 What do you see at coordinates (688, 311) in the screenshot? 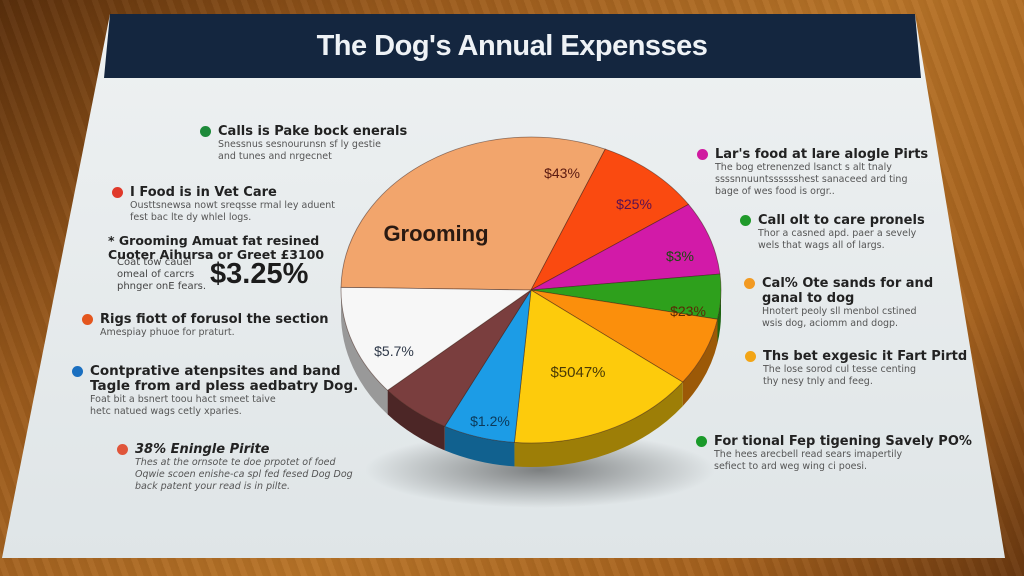
I see `pie-slice-label: $23%` at bounding box center [688, 311].